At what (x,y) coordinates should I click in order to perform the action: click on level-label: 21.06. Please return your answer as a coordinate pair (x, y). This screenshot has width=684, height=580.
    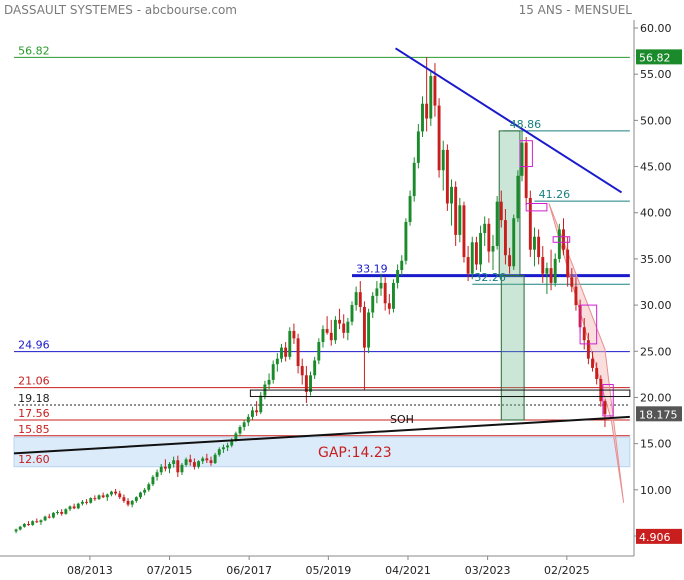
    Looking at the image, I should click on (33, 381).